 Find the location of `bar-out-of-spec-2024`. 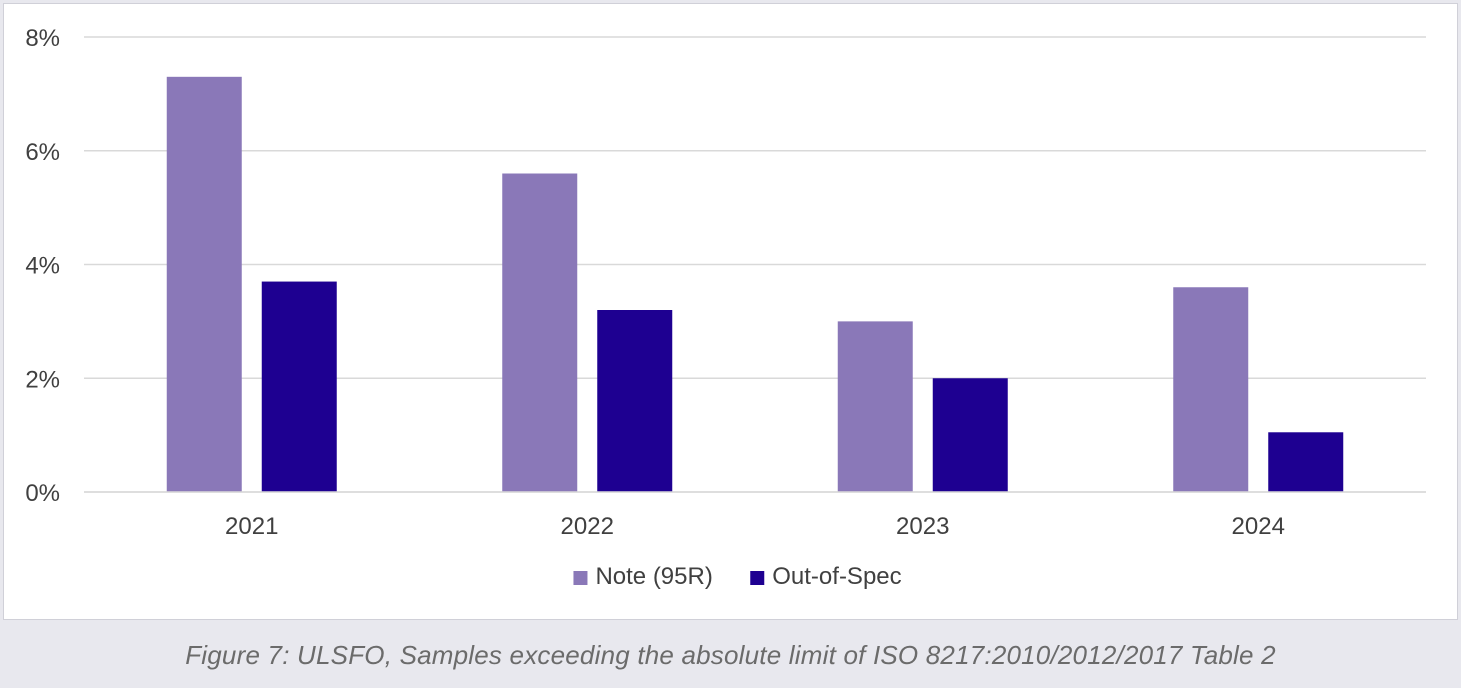

bar-out-of-spec-2024 is located at coordinates (1306, 462).